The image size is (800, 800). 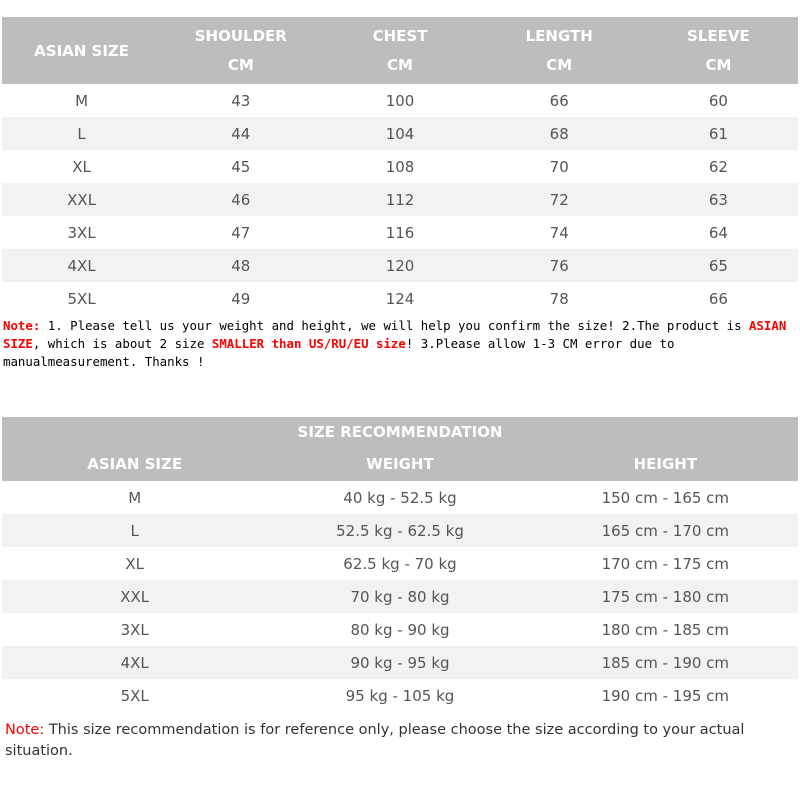 I want to click on table-cell: 70 kg - 80 kg, so click(x=400, y=596).